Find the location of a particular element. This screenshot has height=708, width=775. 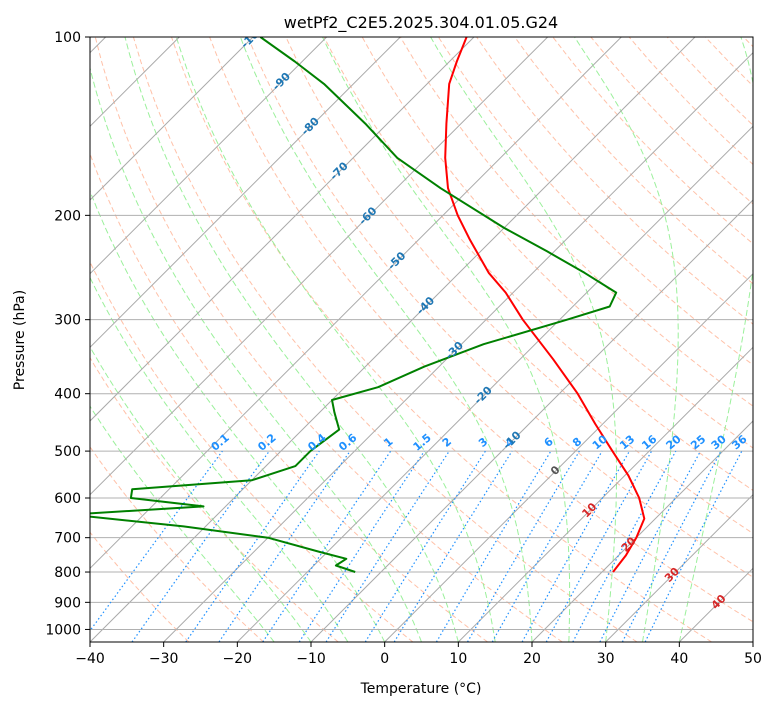

x-tick-label: −10 is located at coordinates (311, 659).